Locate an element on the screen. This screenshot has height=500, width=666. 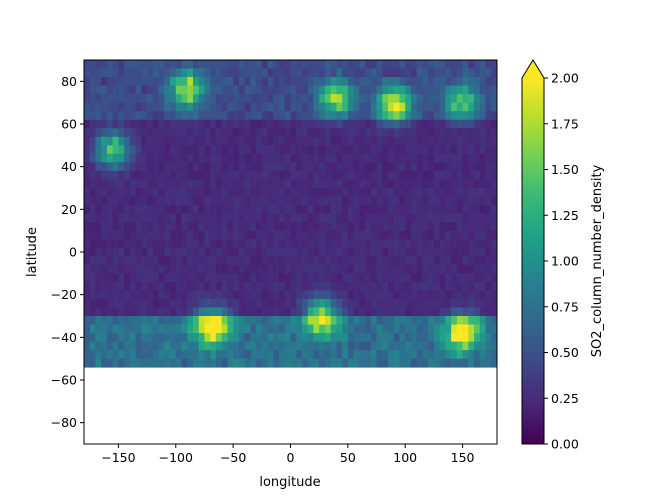
x-tick-label: −150 is located at coordinates (118, 457).